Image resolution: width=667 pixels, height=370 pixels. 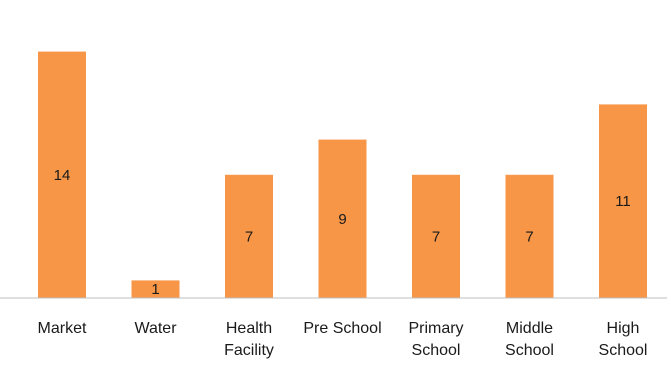 What do you see at coordinates (435, 339) in the screenshot?
I see `x-tick-label-4: Primary School` at bounding box center [435, 339].